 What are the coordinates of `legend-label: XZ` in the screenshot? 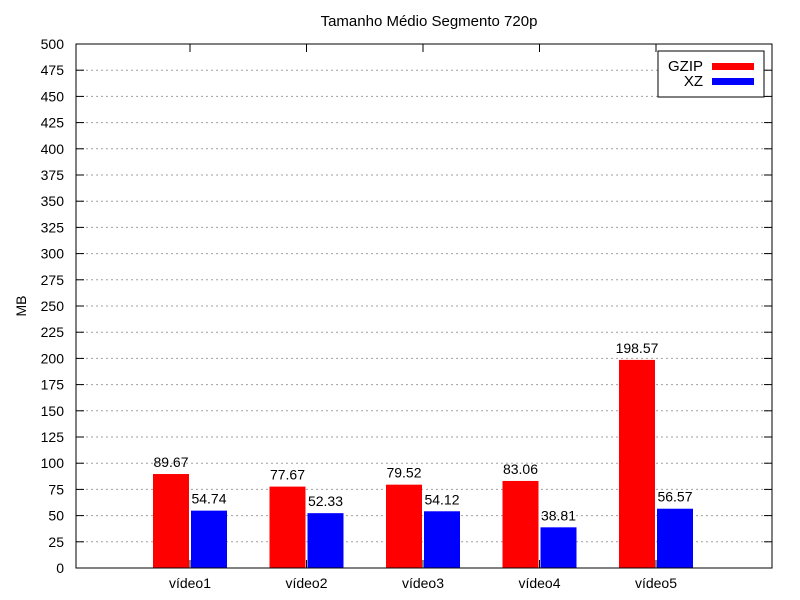 It's located at (693, 81).